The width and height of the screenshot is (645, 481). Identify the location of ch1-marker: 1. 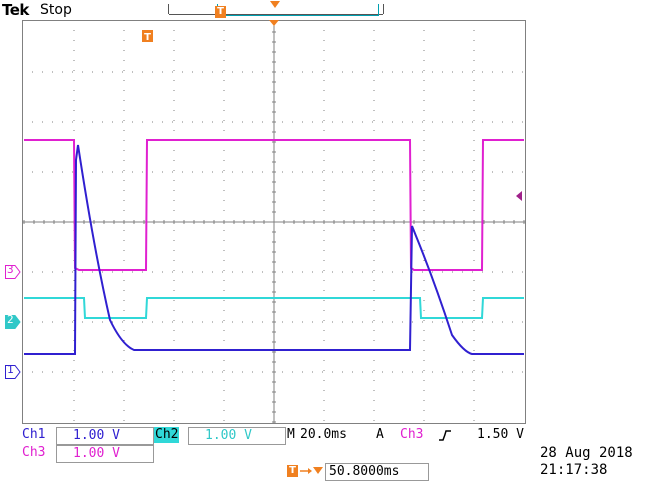
(13, 371).